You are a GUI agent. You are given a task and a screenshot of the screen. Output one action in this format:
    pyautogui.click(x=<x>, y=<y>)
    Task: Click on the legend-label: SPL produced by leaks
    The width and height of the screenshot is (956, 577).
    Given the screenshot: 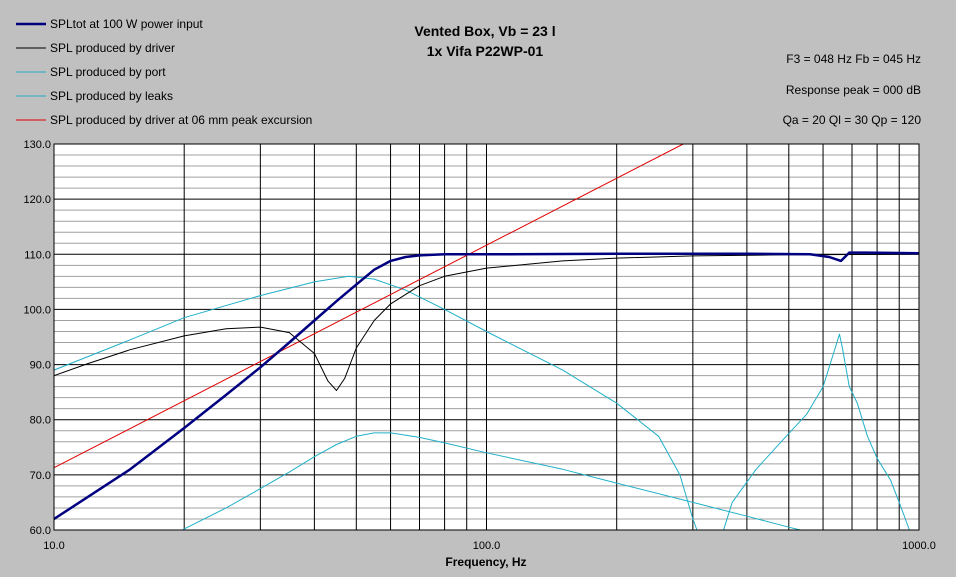 What is the action you would take?
    pyautogui.click(x=111, y=96)
    